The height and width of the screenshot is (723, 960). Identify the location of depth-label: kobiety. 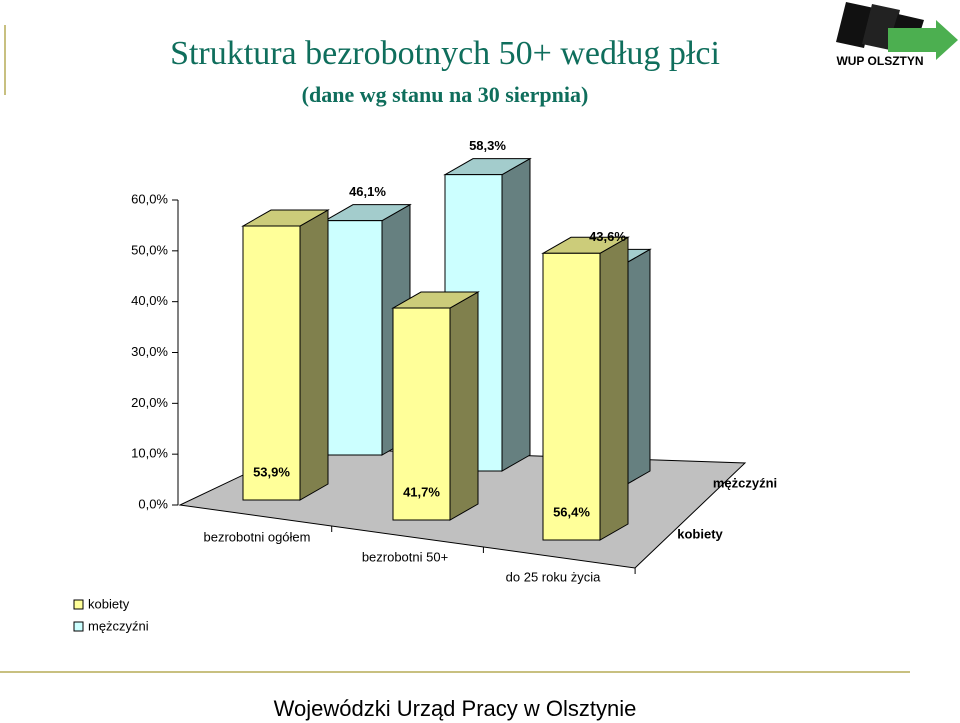
(700, 533).